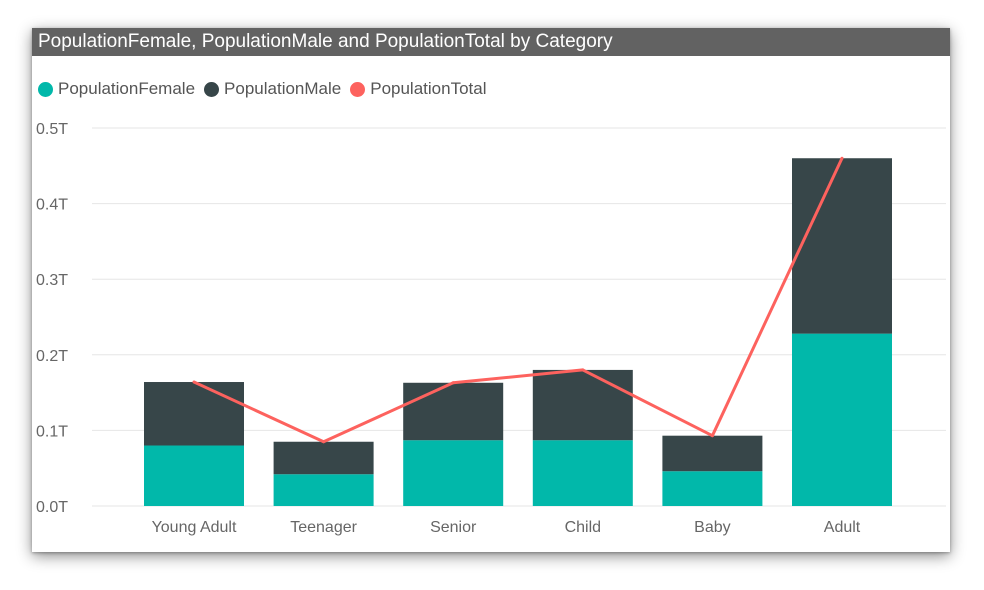 Image resolution: width=984 pixels, height=590 pixels. What do you see at coordinates (358, 89) in the screenshot?
I see `legend-marker-total` at bounding box center [358, 89].